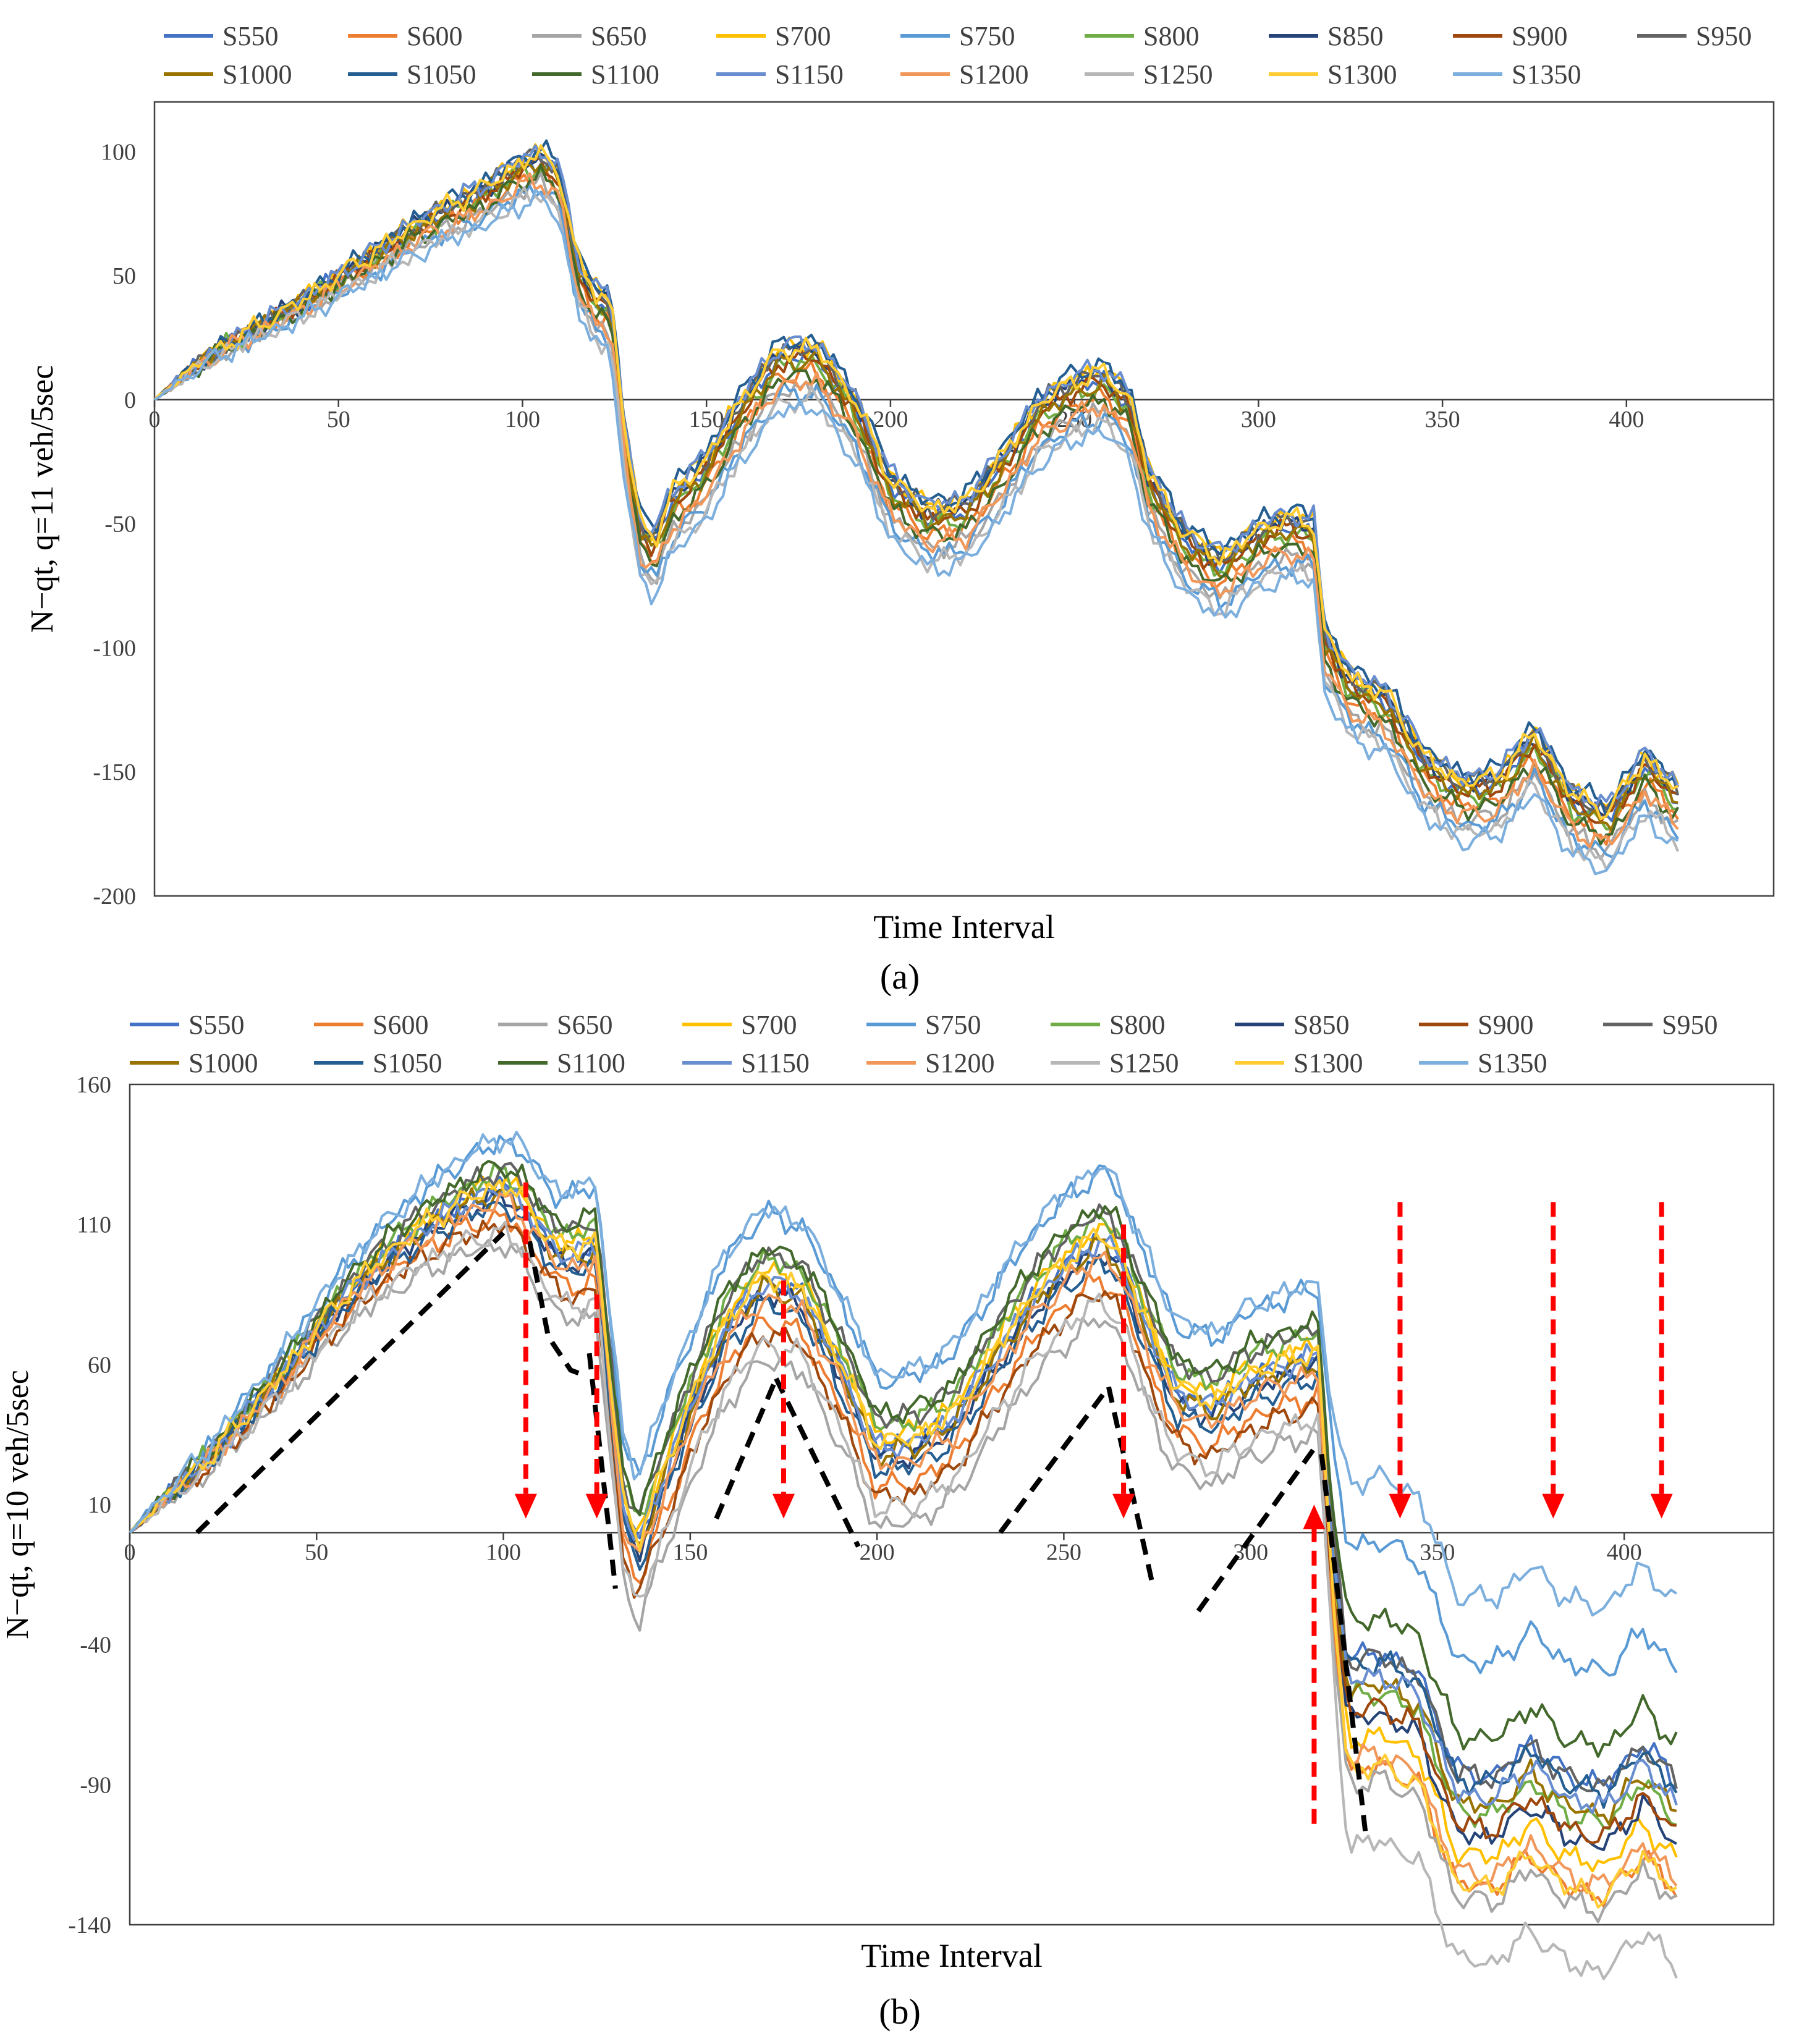 The image size is (1799, 2044). What do you see at coordinates (114, 772) in the screenshot?
I see `y-tick-label: -150` at bounding box center [114, 772].